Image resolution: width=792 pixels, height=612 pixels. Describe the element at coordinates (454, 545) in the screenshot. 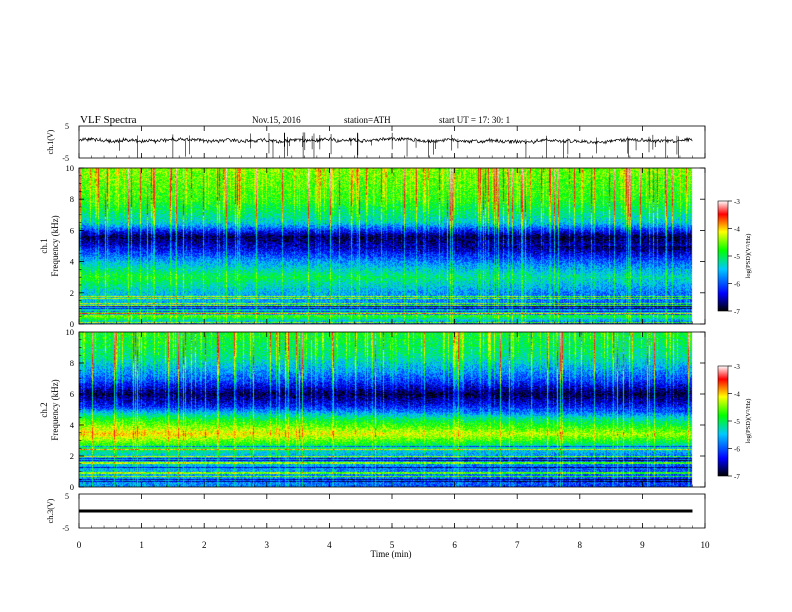

I see `xtick-label: 6` at that location.